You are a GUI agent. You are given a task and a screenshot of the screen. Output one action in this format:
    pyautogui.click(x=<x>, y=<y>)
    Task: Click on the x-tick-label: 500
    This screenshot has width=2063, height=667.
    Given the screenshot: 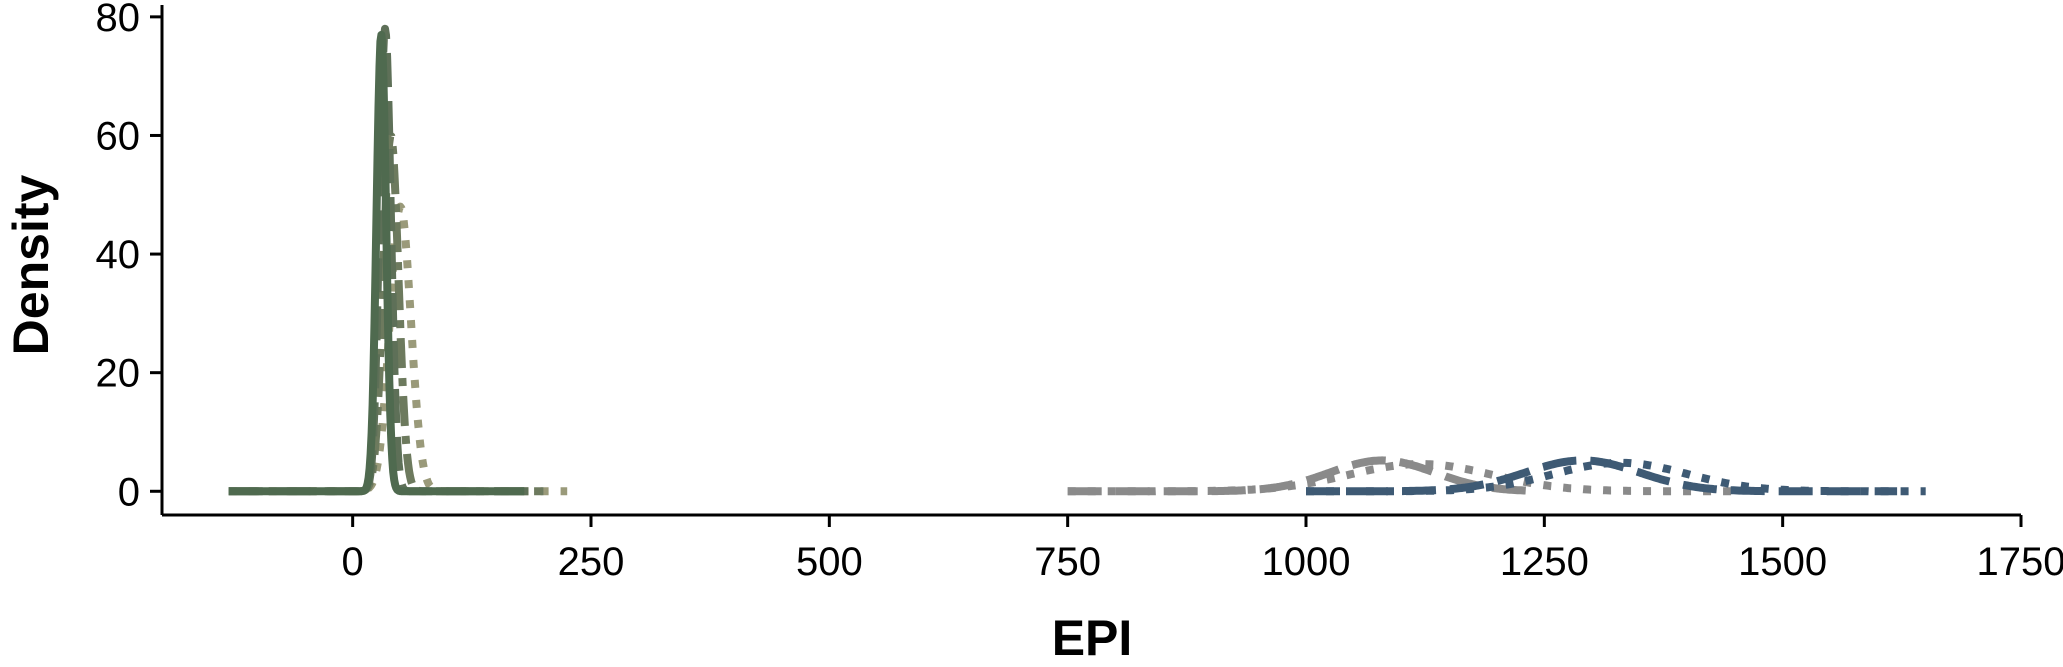 What is the action you would take?
    pyautogui.click(x=829, y=562)
    